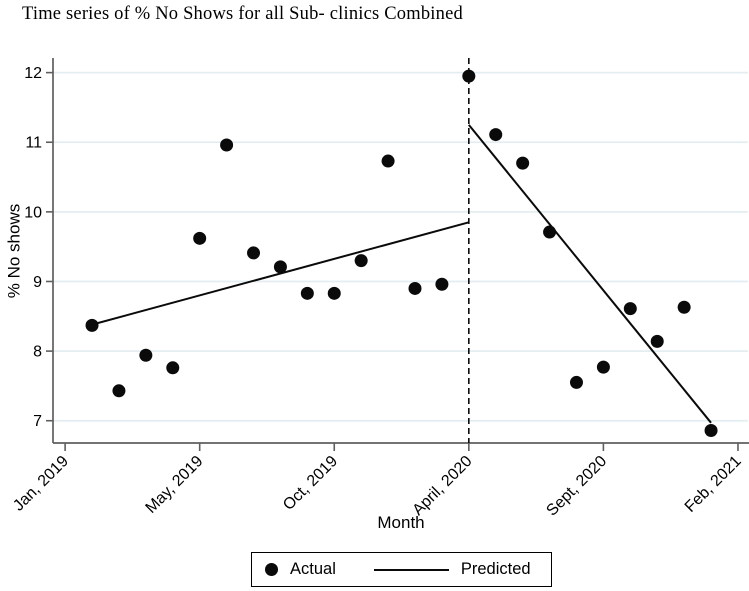 The height and width of the screenshot is (591, 749). I want to click on x-tick-label: May, 2019, so click(174, 485).